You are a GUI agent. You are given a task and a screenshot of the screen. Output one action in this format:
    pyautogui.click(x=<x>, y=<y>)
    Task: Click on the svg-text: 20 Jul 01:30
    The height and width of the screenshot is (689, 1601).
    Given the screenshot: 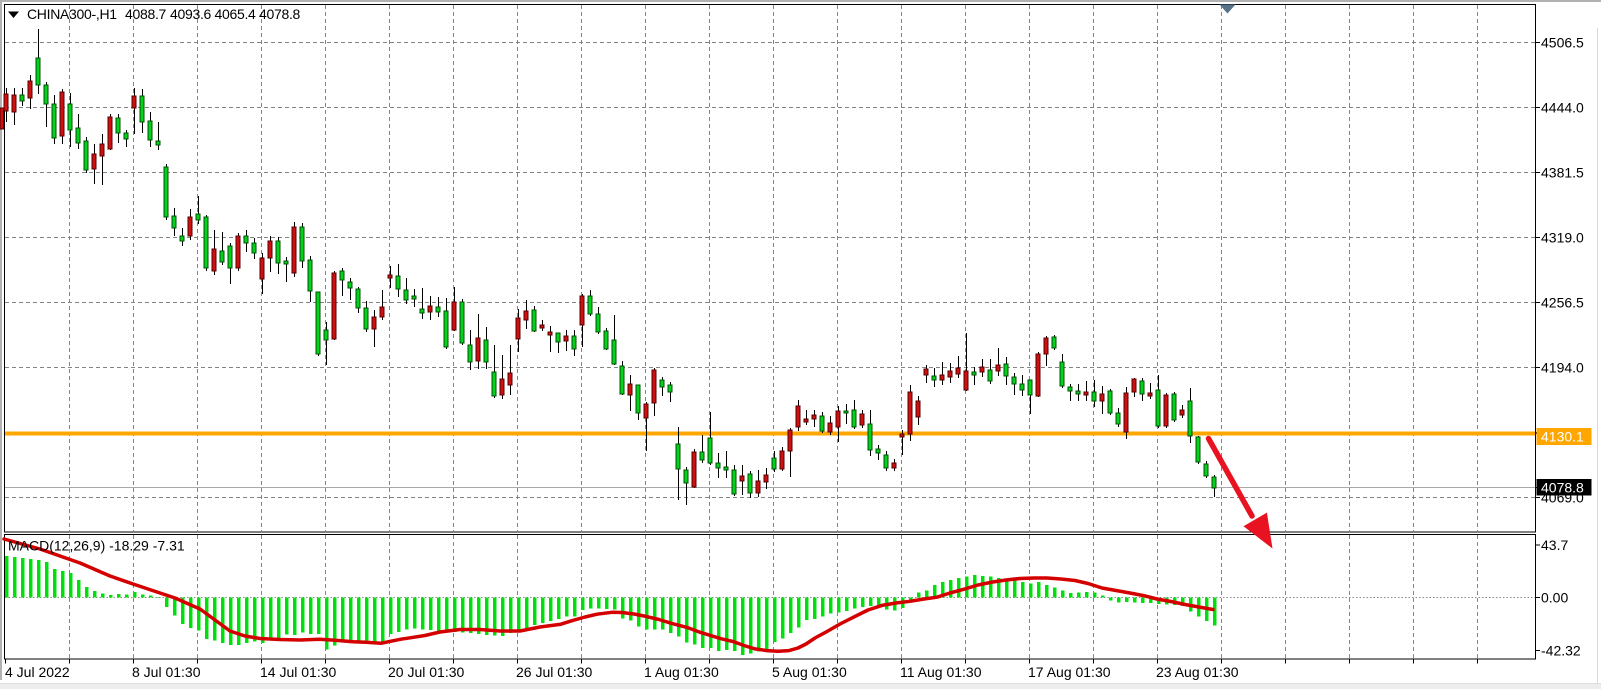 What is the action you would take?
    pyautogui.click(x=426, y=672)
    